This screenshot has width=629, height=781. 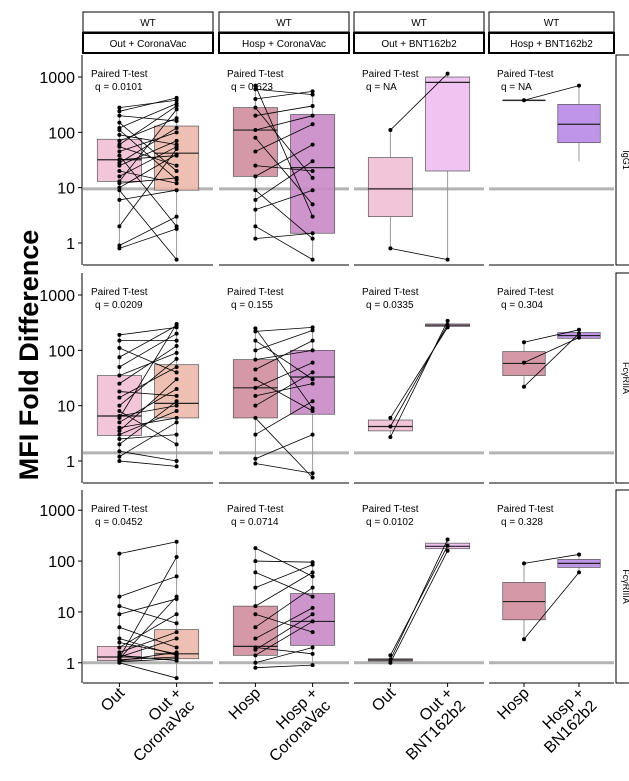 I want to click on x-tick-label: Out +BNT162b2, so click(x=429, y=724).